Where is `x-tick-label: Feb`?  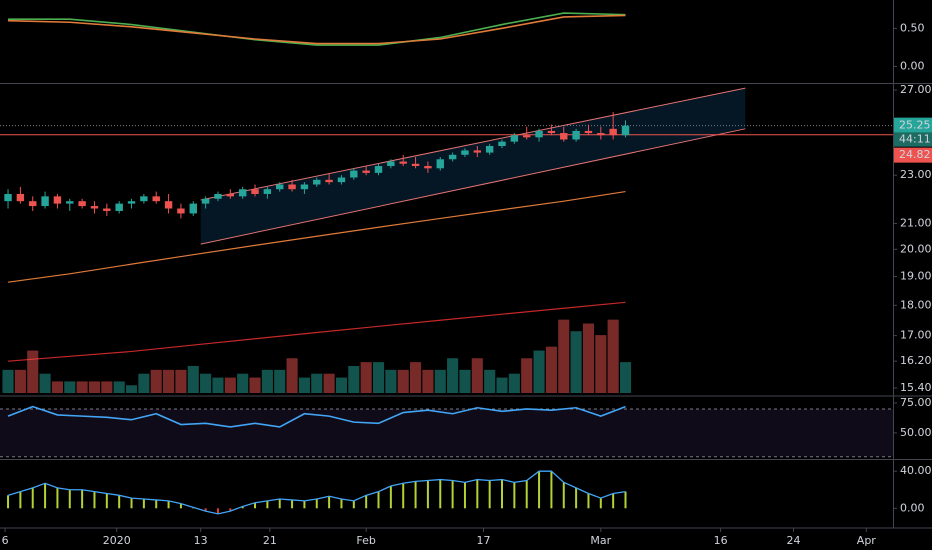
x-tick-label: Feb is located at coordinates (365, 540).